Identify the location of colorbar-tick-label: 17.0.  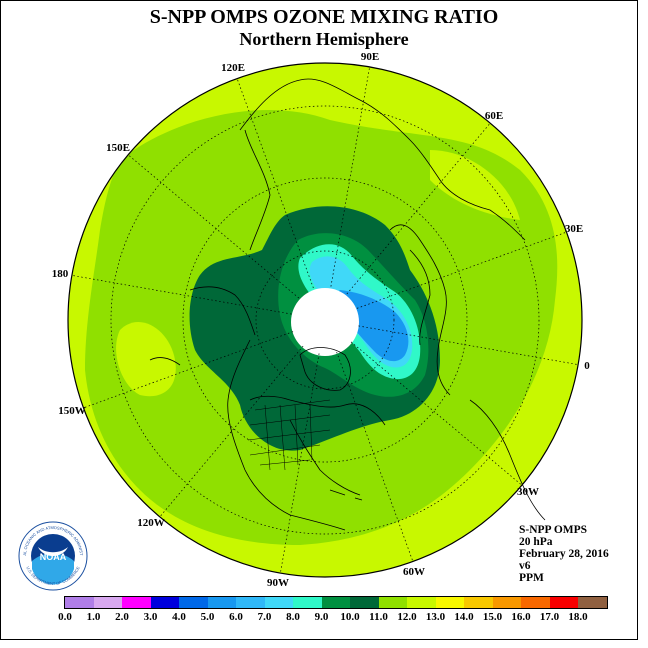
(549, 617).